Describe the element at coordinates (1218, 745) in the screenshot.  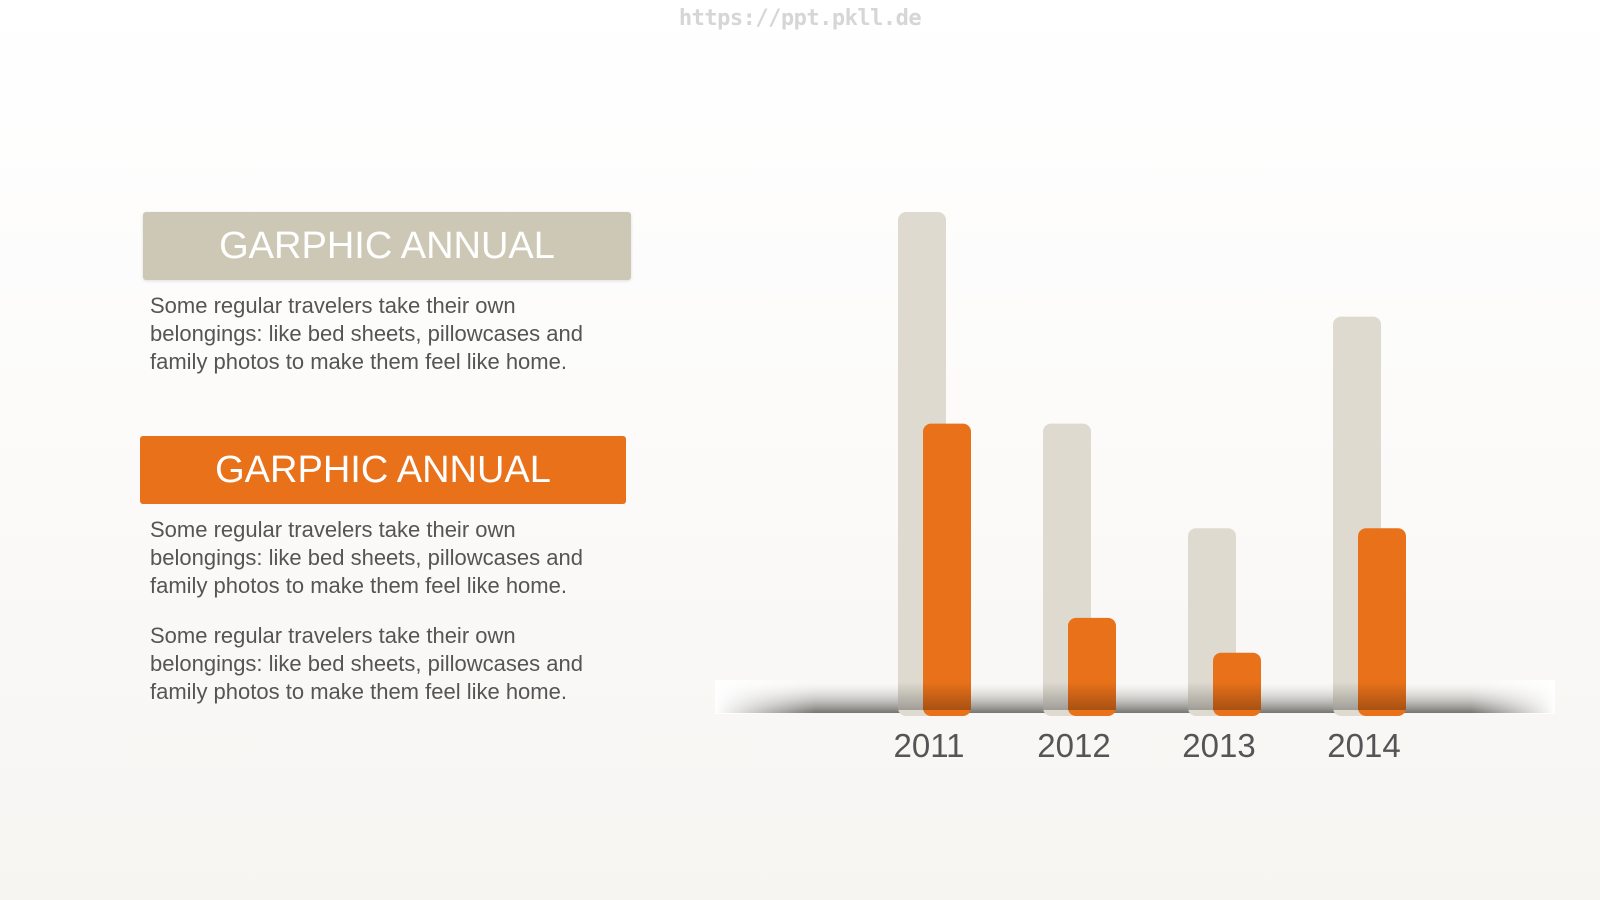
I see `x-tick-label: 2013` at that location.